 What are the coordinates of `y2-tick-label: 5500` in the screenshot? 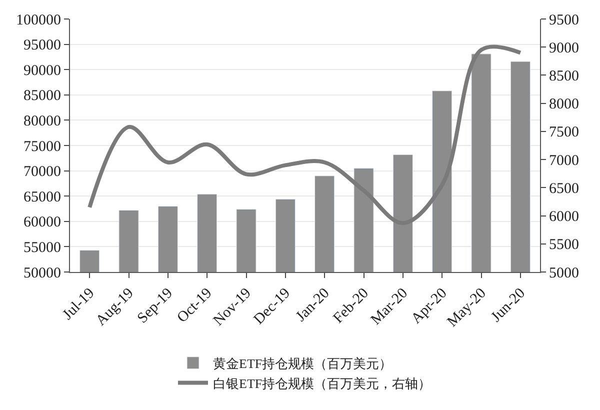 It's located at (564, 245).